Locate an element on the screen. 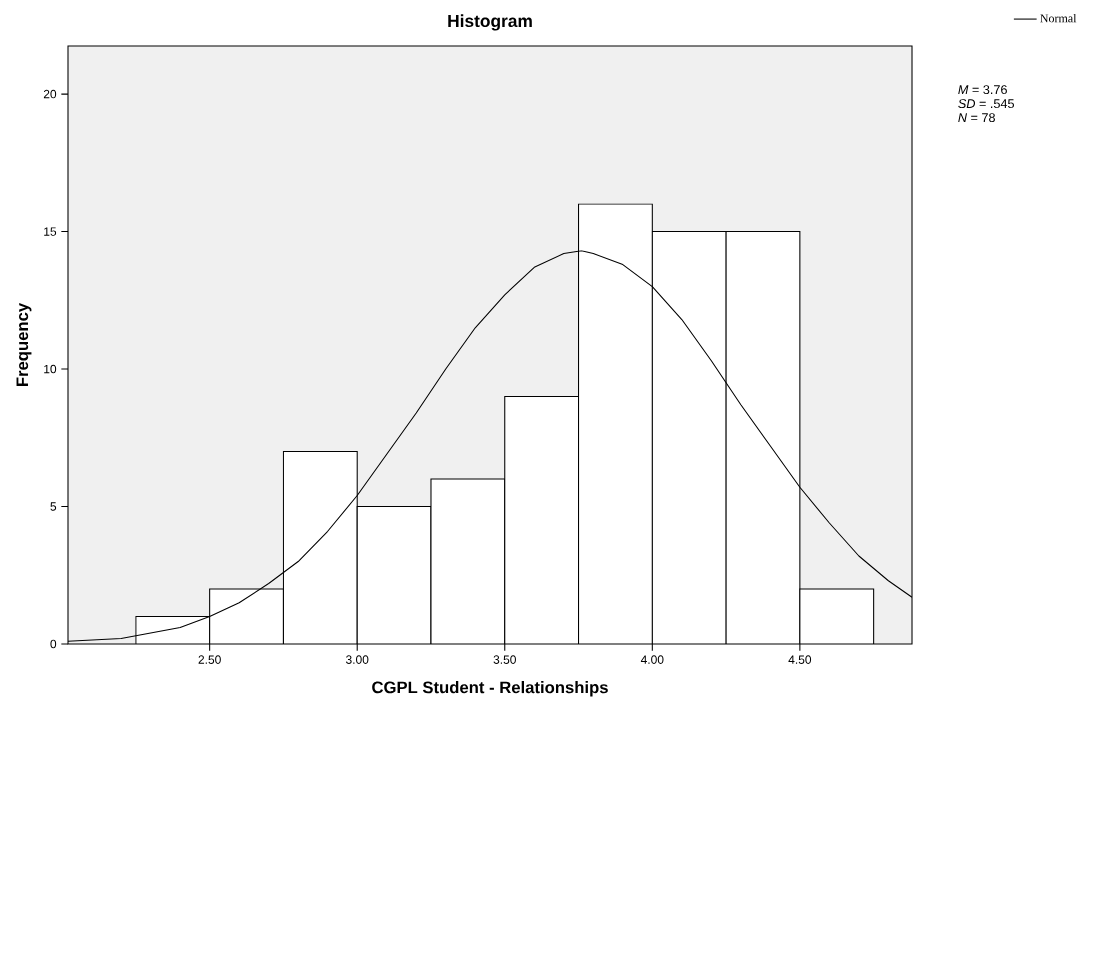  y-tick-label: 20 is located at coordinates (50, 94).